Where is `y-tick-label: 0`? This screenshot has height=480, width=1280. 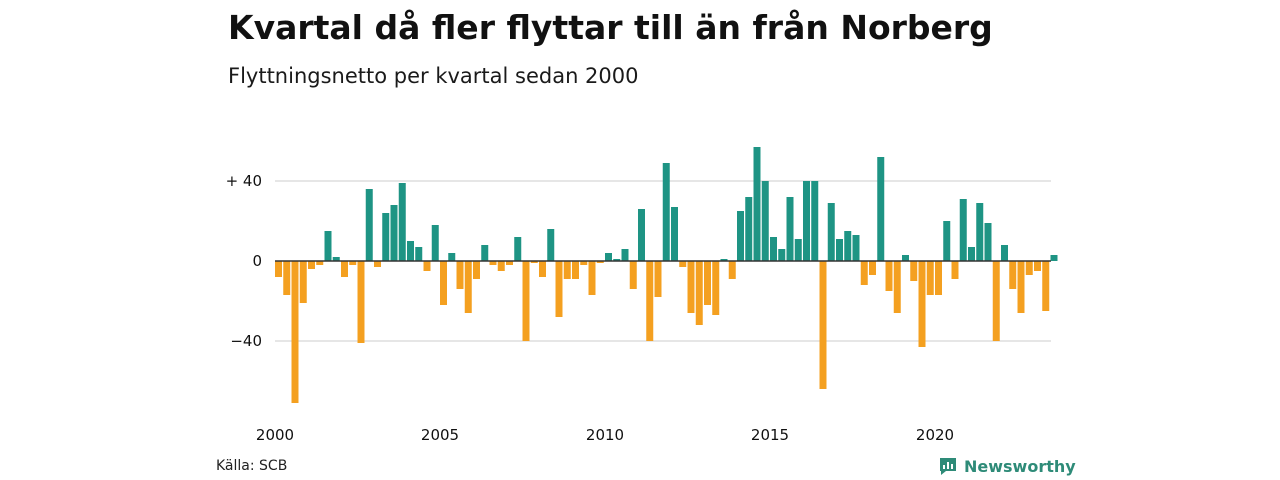 y-tick-label: 0 is located at coordinates (257, 261).